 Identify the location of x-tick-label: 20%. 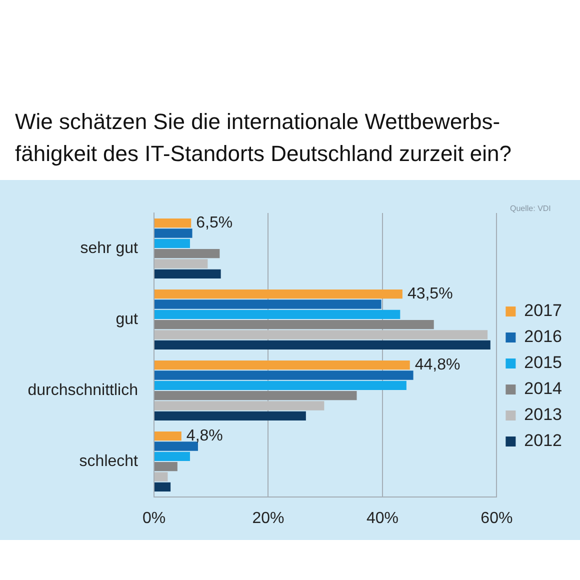
(268, 519).